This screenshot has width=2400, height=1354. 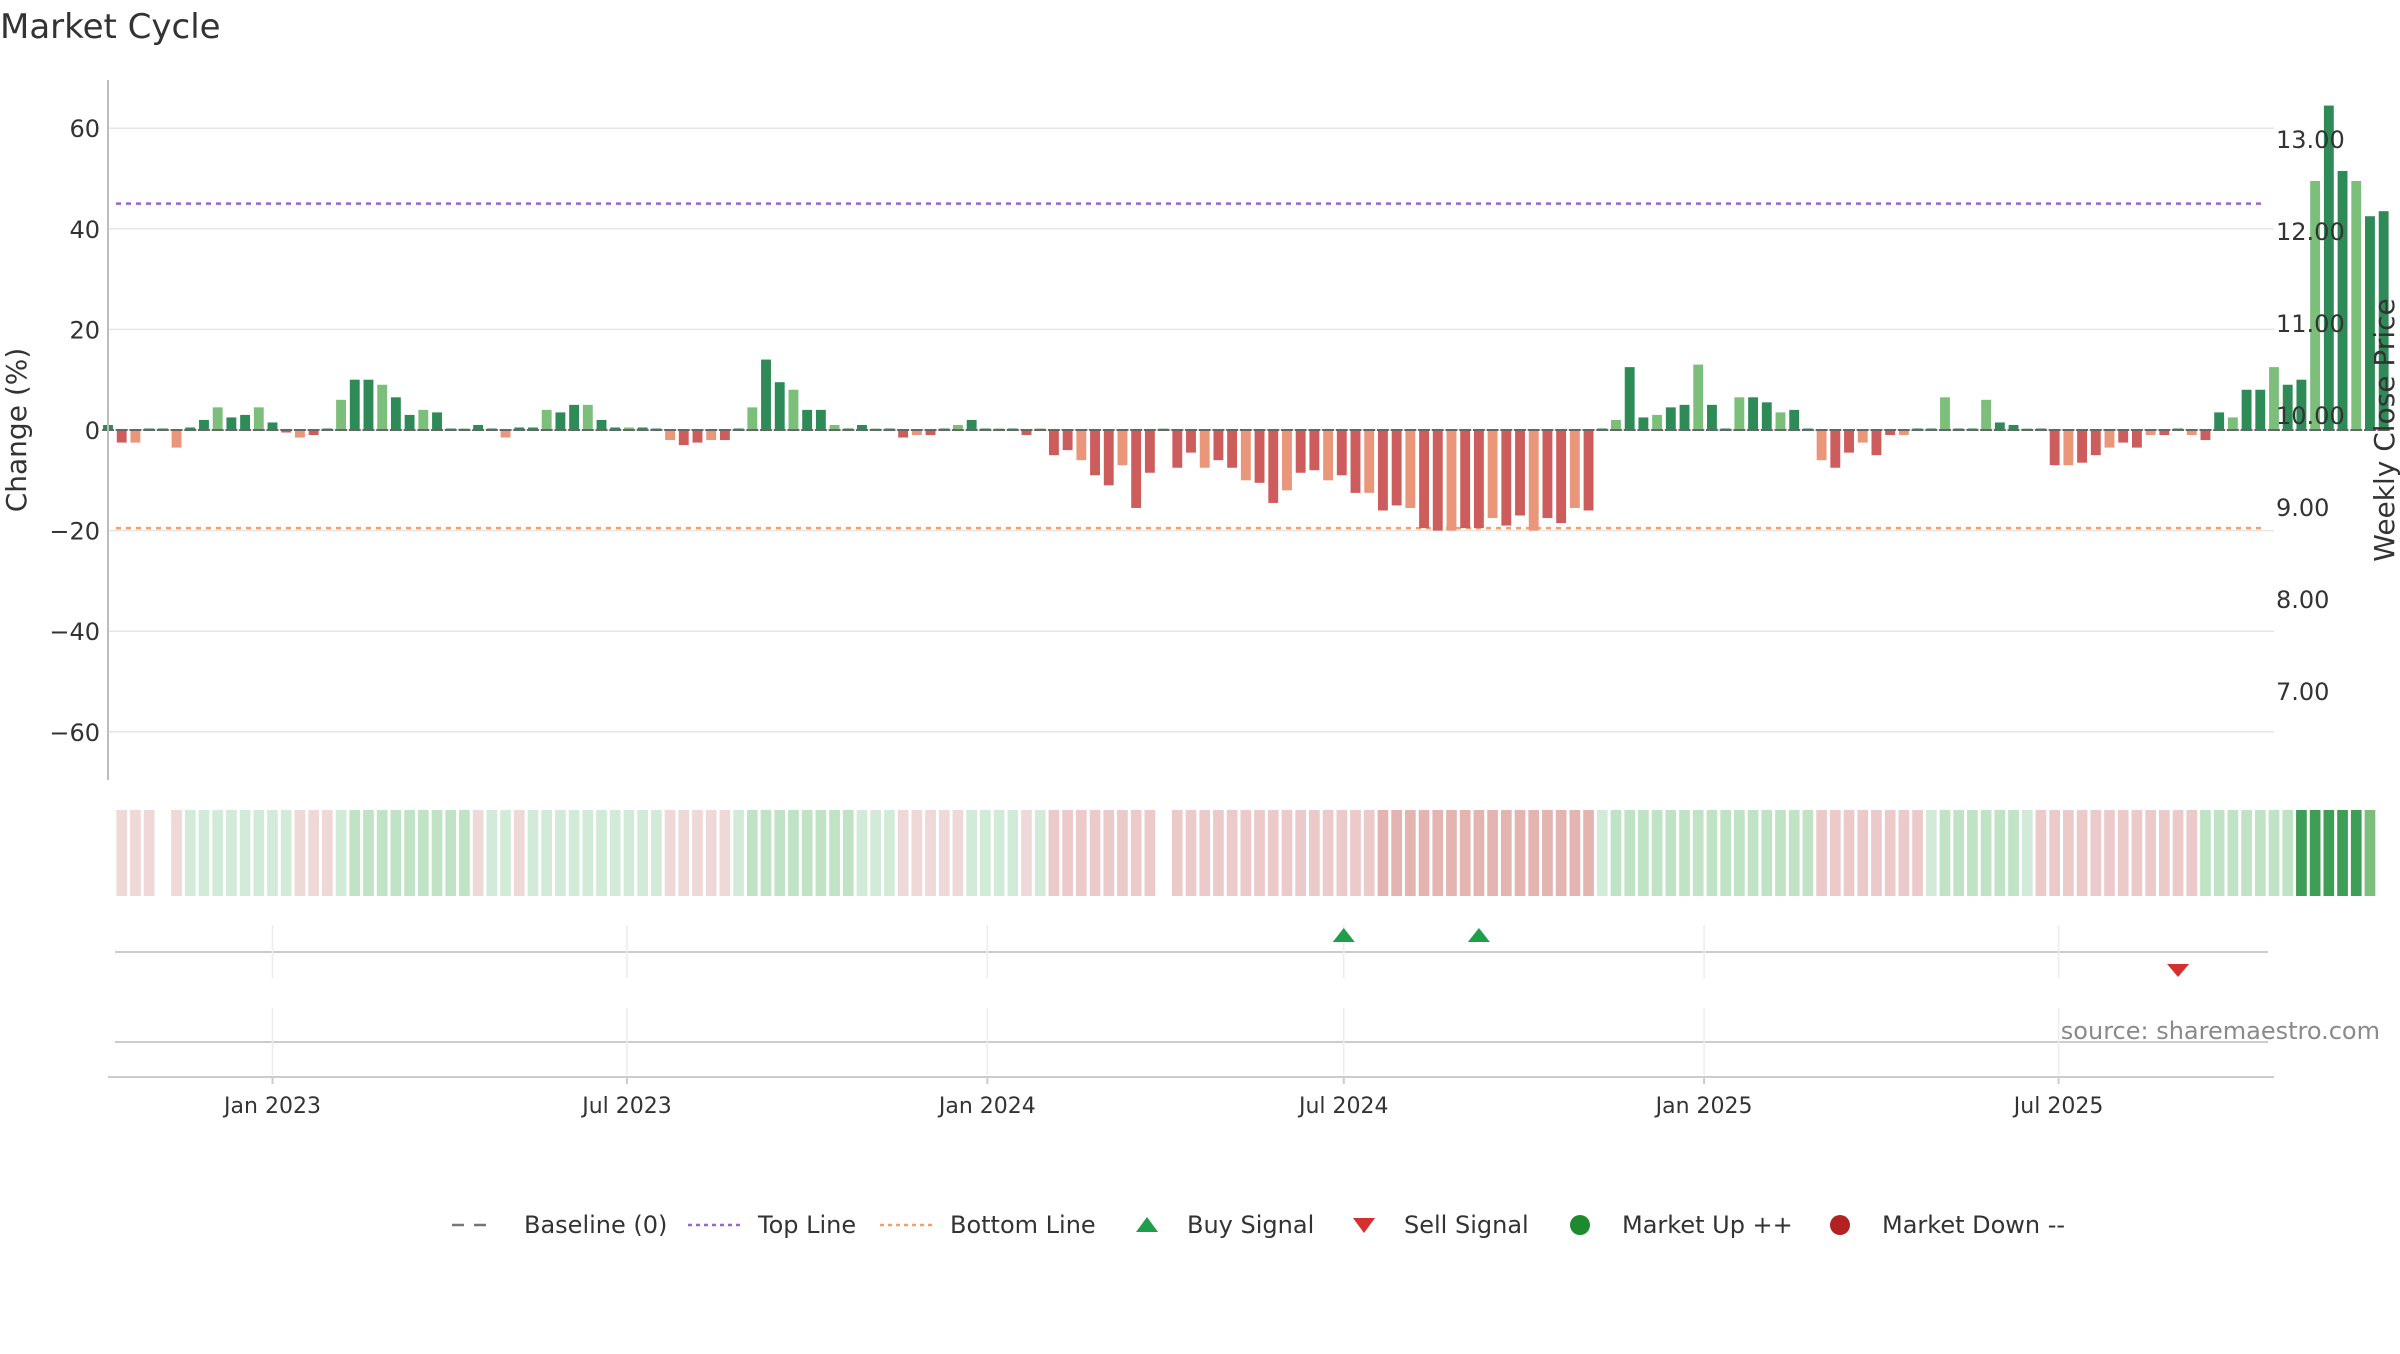 I want to click on legend-label: Buy Signal, so click(x=1250, y=1225).